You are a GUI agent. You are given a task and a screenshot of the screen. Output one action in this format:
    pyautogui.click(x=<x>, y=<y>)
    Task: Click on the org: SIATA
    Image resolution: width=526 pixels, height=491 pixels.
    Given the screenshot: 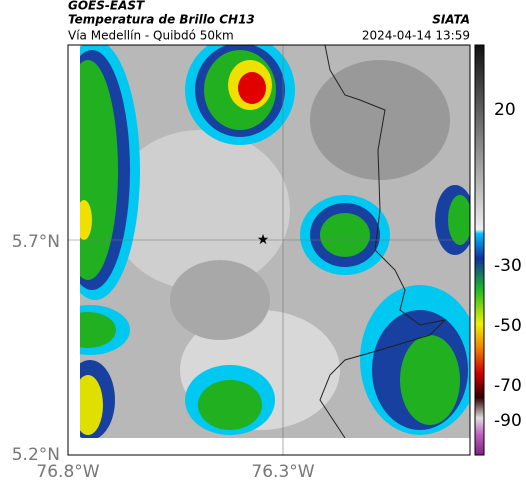 What is the action you would take?
    pyautogui.click(x=451, y=20)
    